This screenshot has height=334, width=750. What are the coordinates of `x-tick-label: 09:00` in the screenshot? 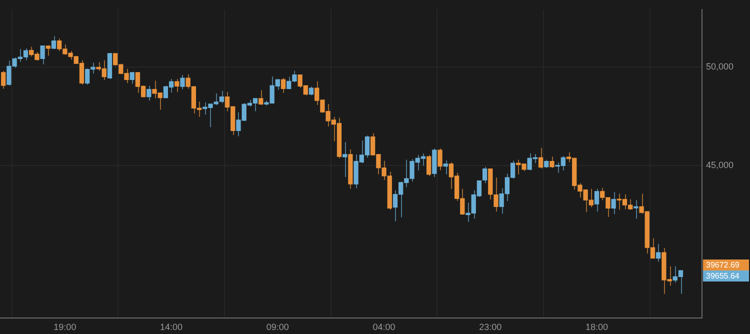 It's located at (277, 327).